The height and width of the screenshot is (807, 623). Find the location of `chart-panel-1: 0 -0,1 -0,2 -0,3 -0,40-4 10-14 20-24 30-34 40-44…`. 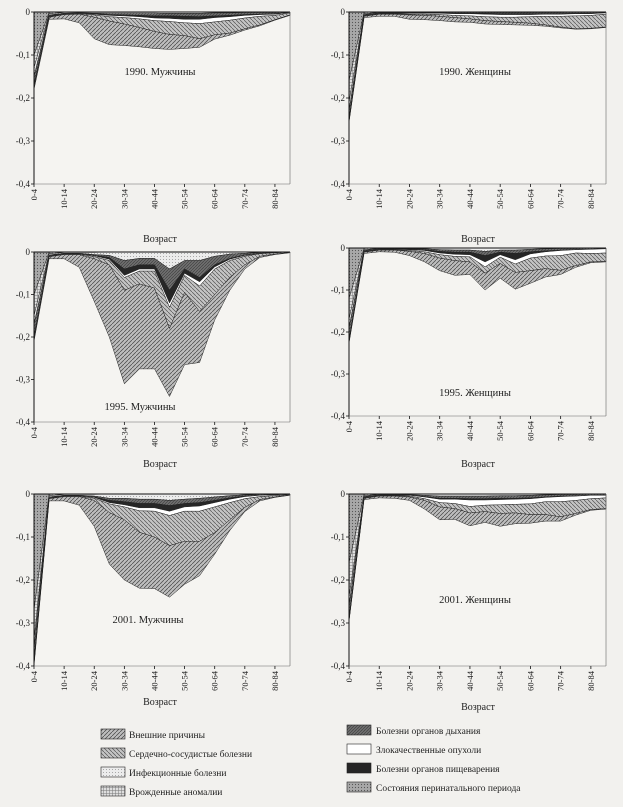

chart-panel-1: 0 -0,1 -0,2 -0,3 -0,40-4 10-14 20-24 30-34 40-44… is located at coordinates (153, 126).